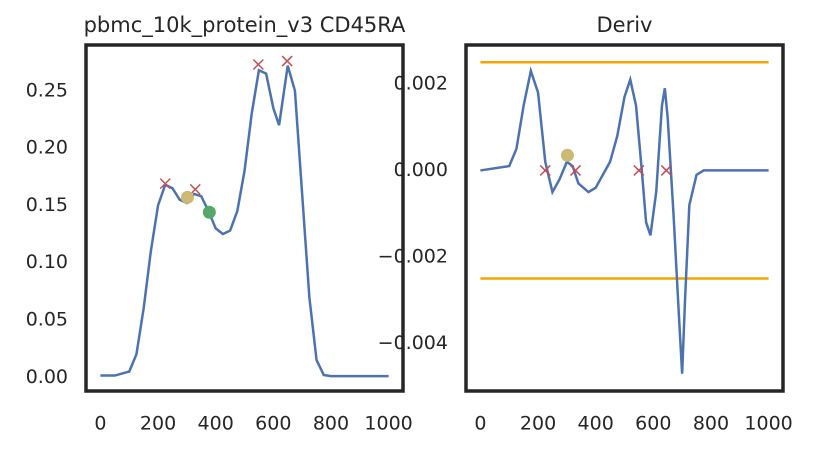 The width and height of the screenshot is (813, 450). What do you see at coordinates (413, 256) in the screenshot?
I see `y-tick-label: −0.002` at bounding box center [413, 256].